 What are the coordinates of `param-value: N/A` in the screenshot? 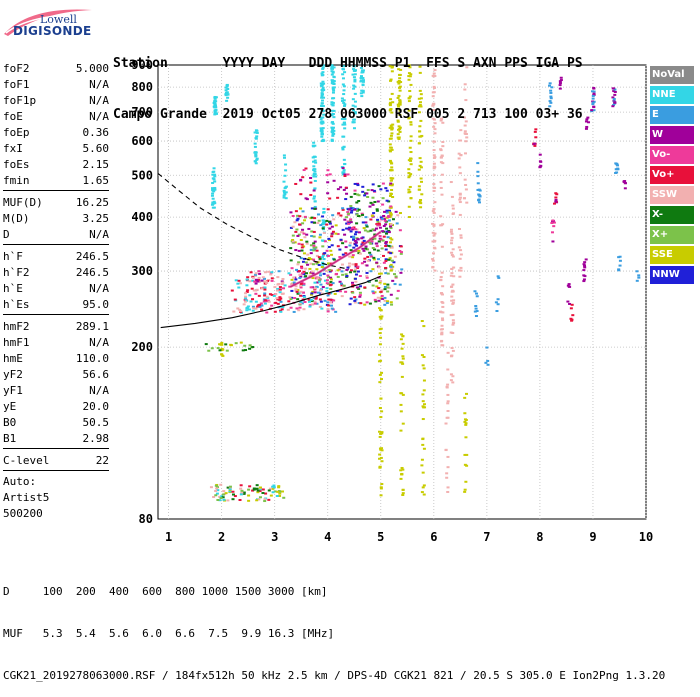 It's located at (99, 234).